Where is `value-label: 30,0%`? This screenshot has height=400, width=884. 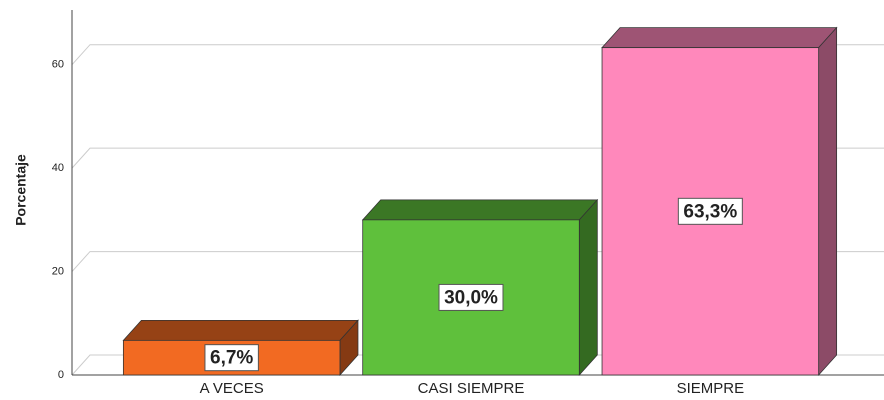
value-label: 30,0% is located at coordinates (471, 297).